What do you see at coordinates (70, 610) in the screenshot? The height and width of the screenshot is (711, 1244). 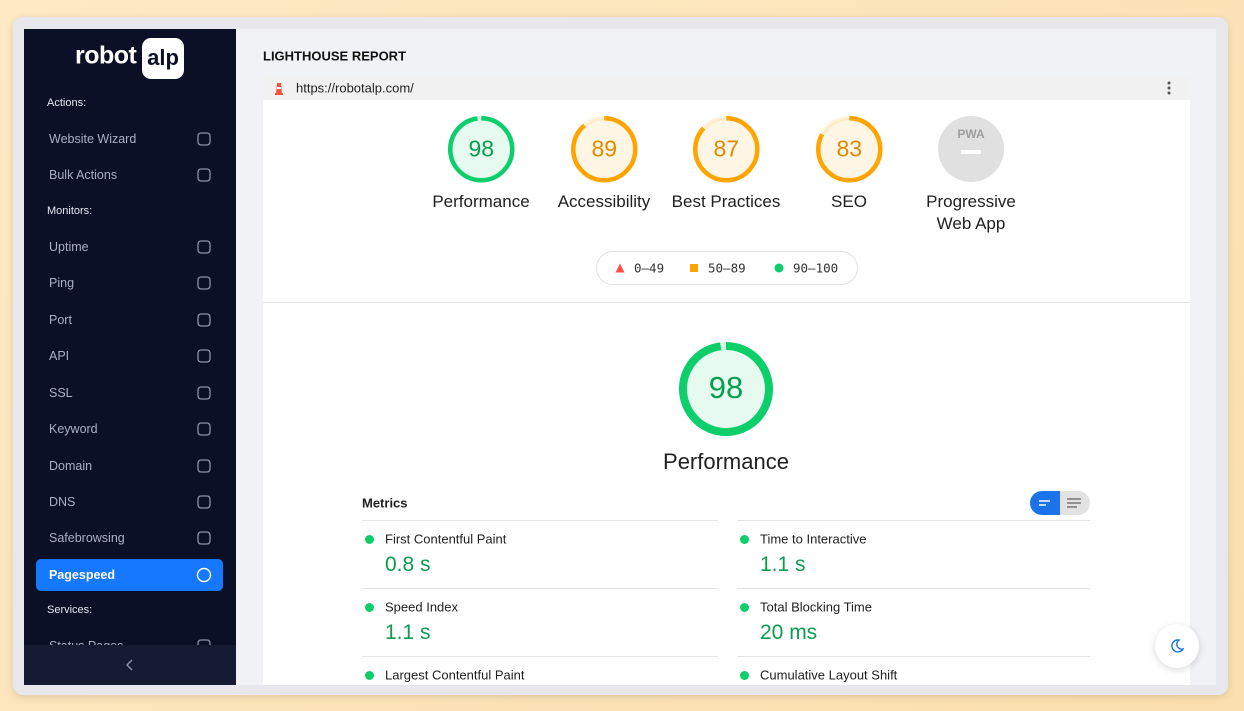 I see `section-title: Services:` at bounding box center [70, 610].